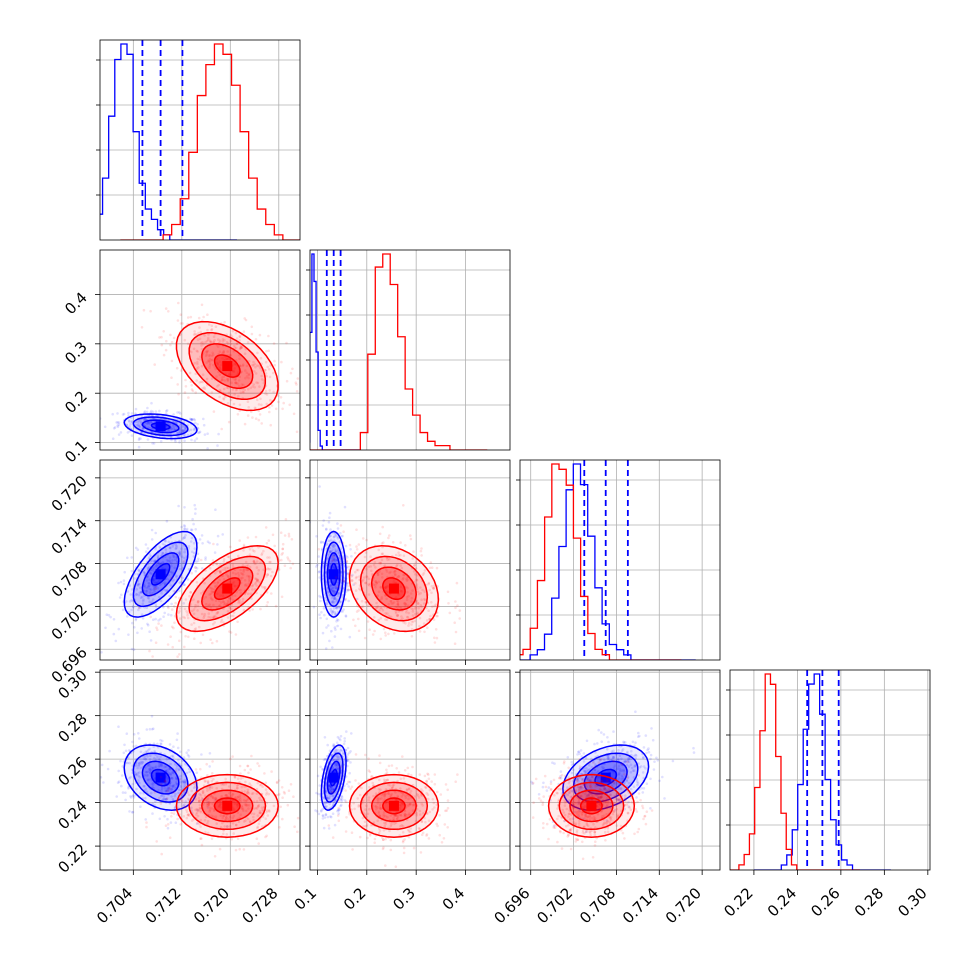 The width and height of the screenshot is (970, 970). Describe the element at coordinates (605, 798) in the screenshot. I see `scatter-panel-3-2: 0.696 0.702 0.708 0.714 0.720` at that location.